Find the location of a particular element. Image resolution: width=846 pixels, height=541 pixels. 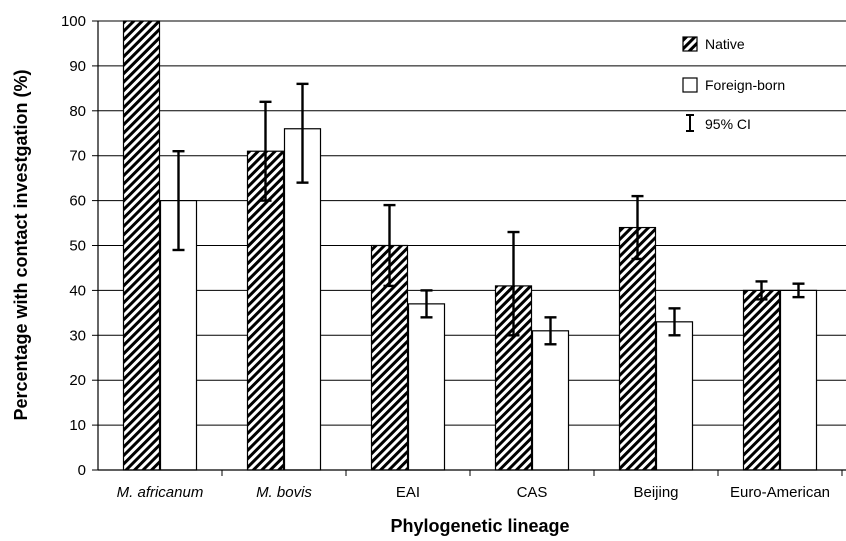

x-category-label: CAS is located at coordinates (532, 492).